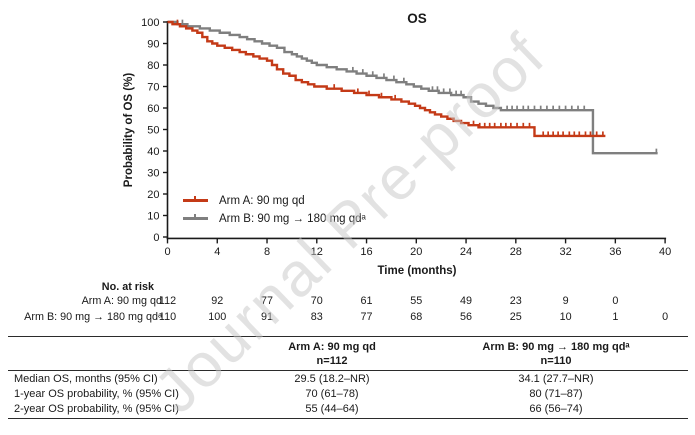  What do you see at coordinates (153, 87) in the screenshot?
I see `svg-text: 70` at bounding box center [153, 87].